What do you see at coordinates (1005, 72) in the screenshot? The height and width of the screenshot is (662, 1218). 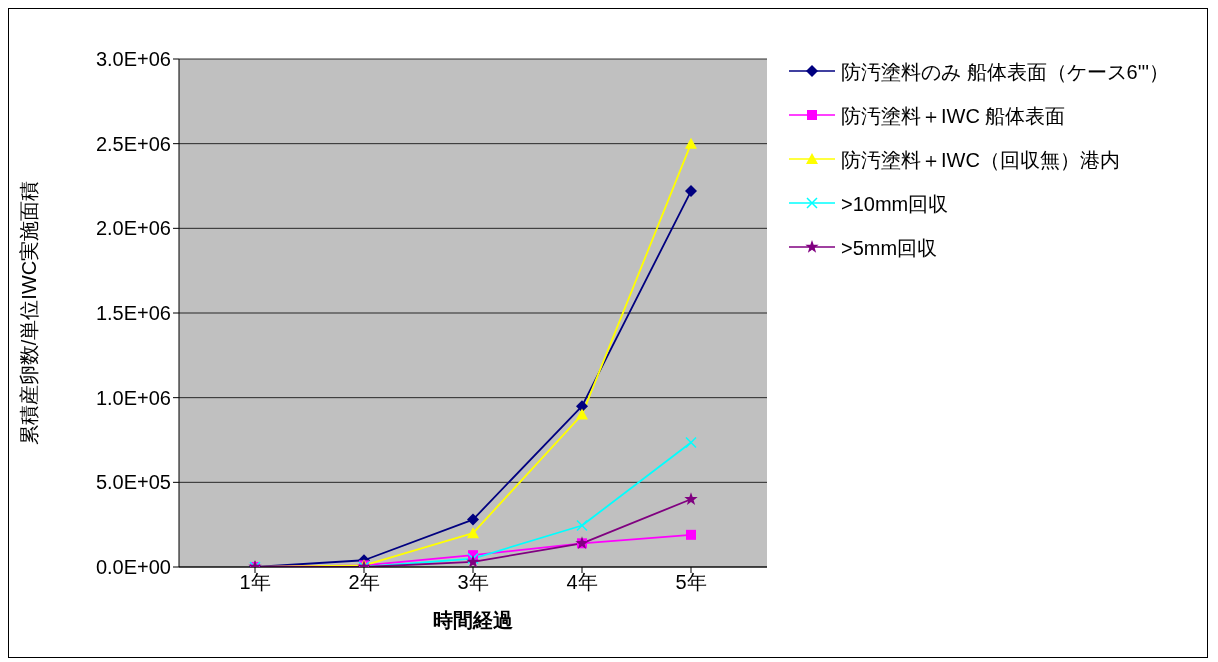 I see `legend-label: 防汚塗料のみ 船体表面（ケース6'''）` at bounding box center [1005, 72].